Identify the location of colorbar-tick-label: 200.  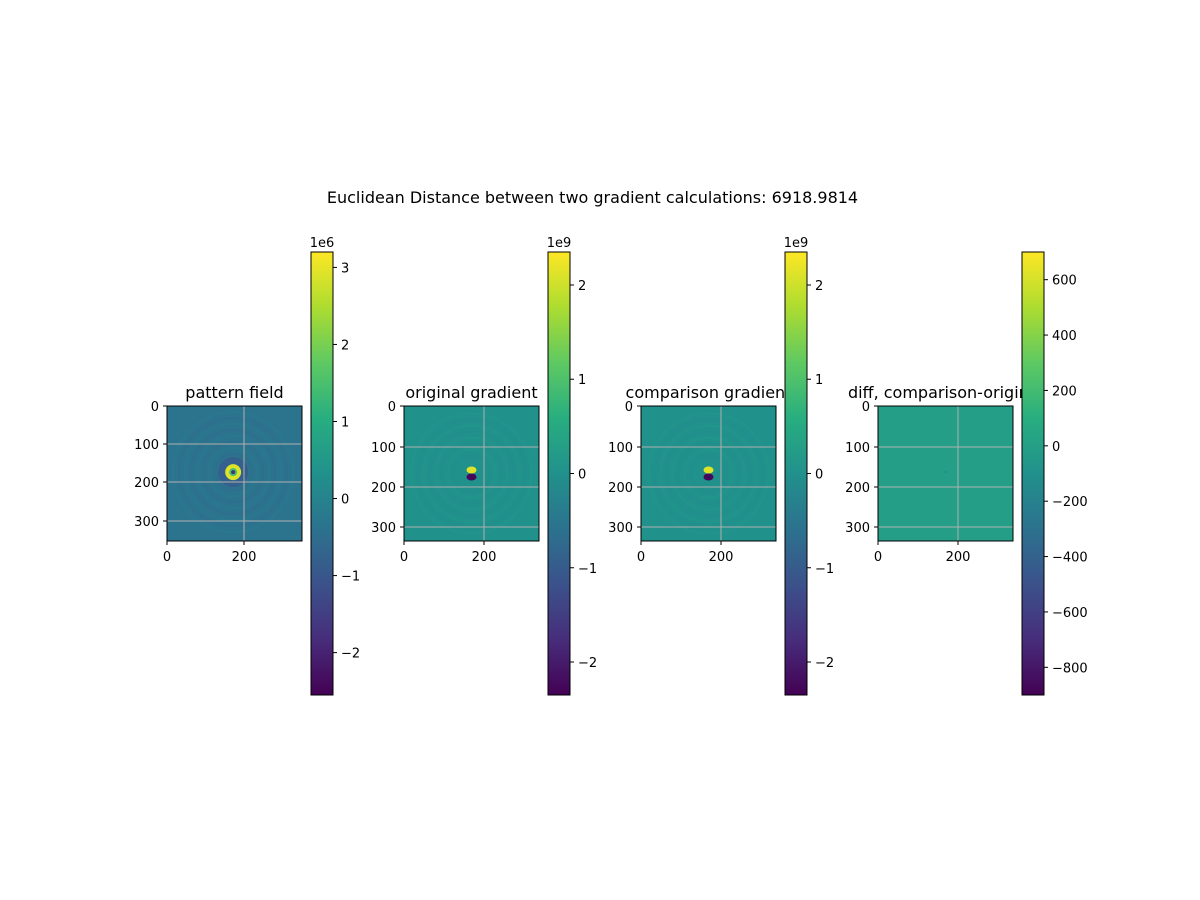
(1064, 391).